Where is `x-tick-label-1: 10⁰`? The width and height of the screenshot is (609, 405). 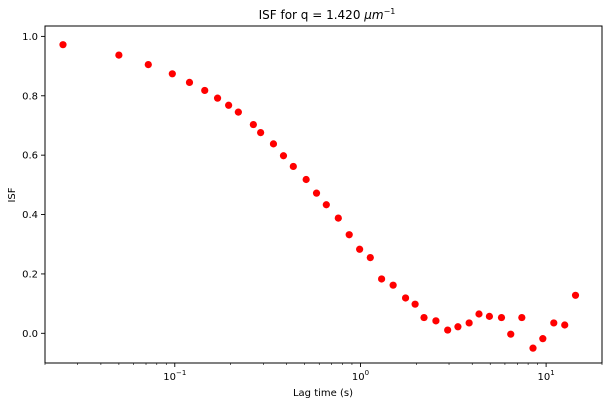 x-tick-label-1: 10⁰ is located at coordinates (360, 376).